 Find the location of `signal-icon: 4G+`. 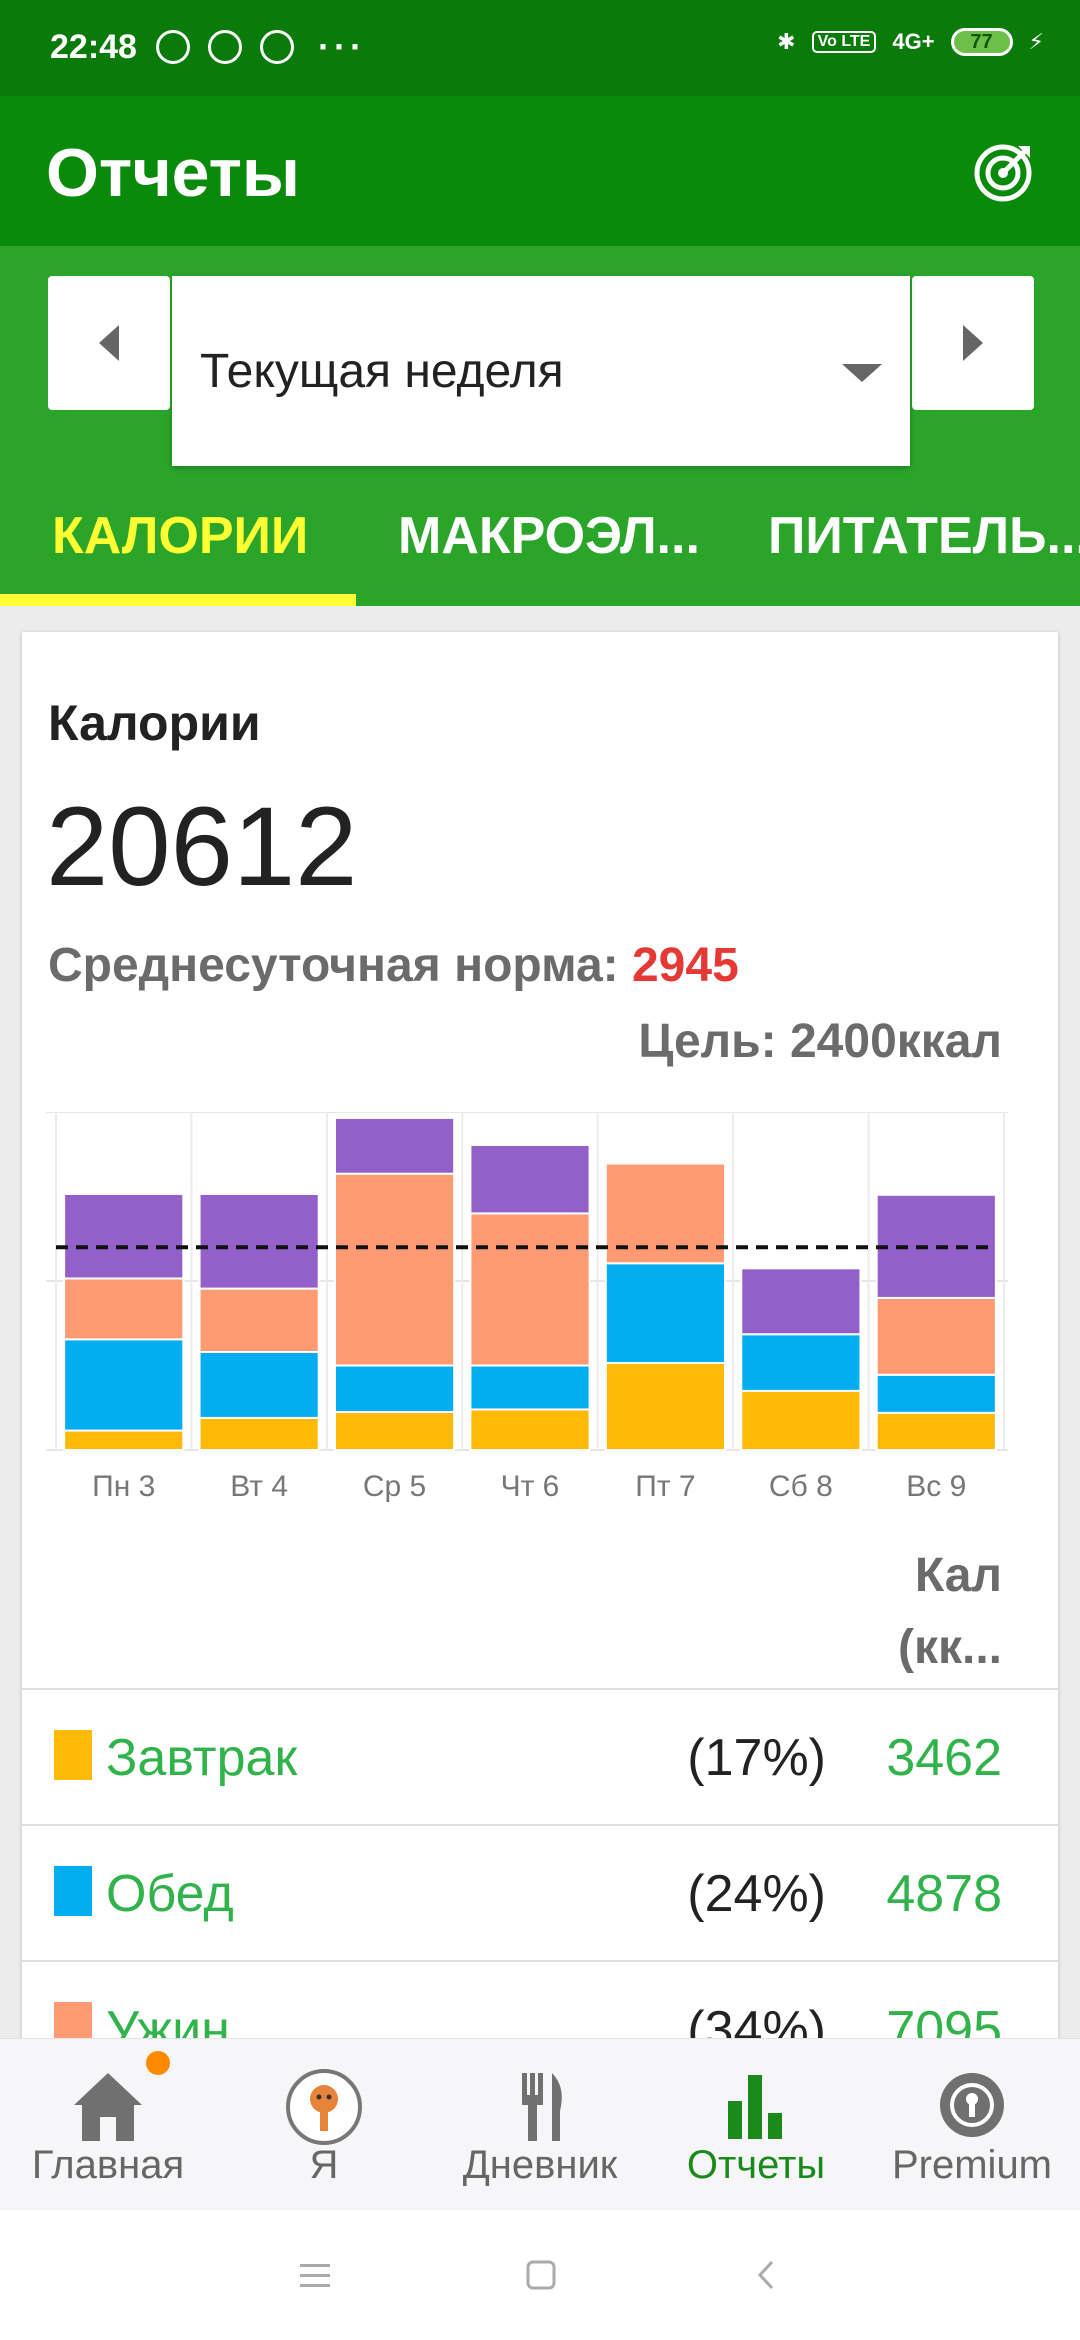

signal-icon: 4G+ is located at coordinates (913, 41).